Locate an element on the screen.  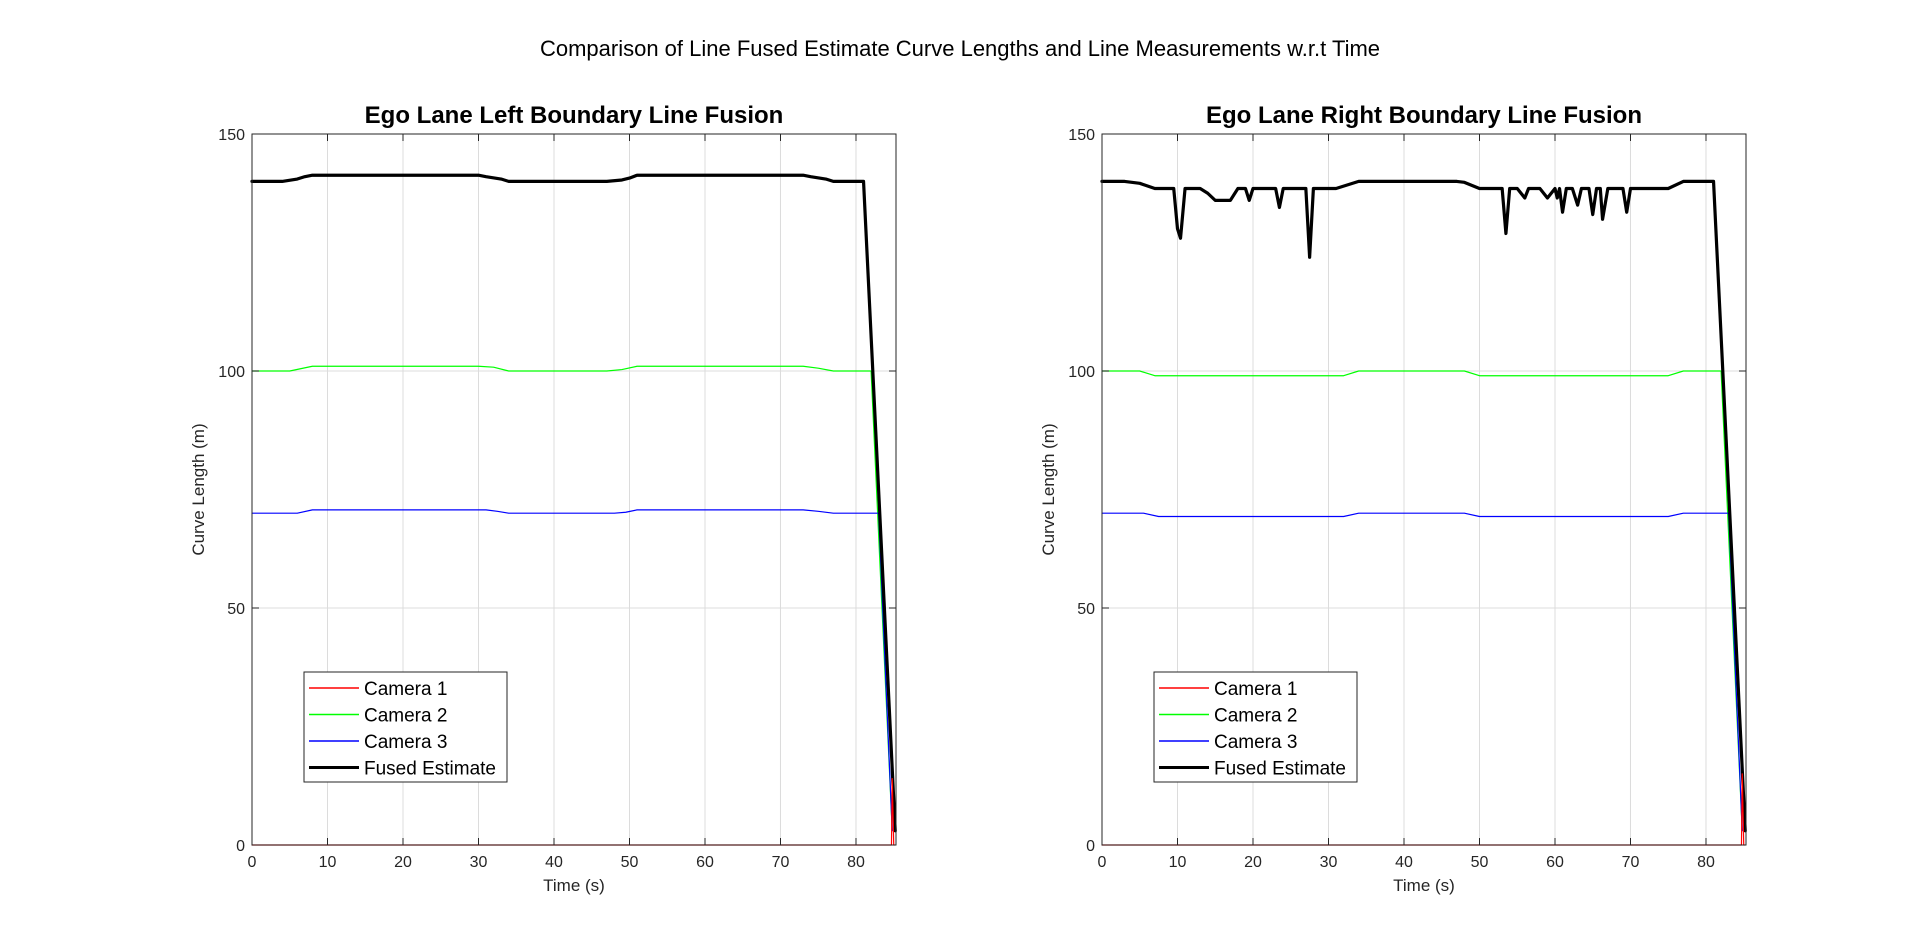
chart-left-xtick-label: 70 is located at coordinates (781, 862).